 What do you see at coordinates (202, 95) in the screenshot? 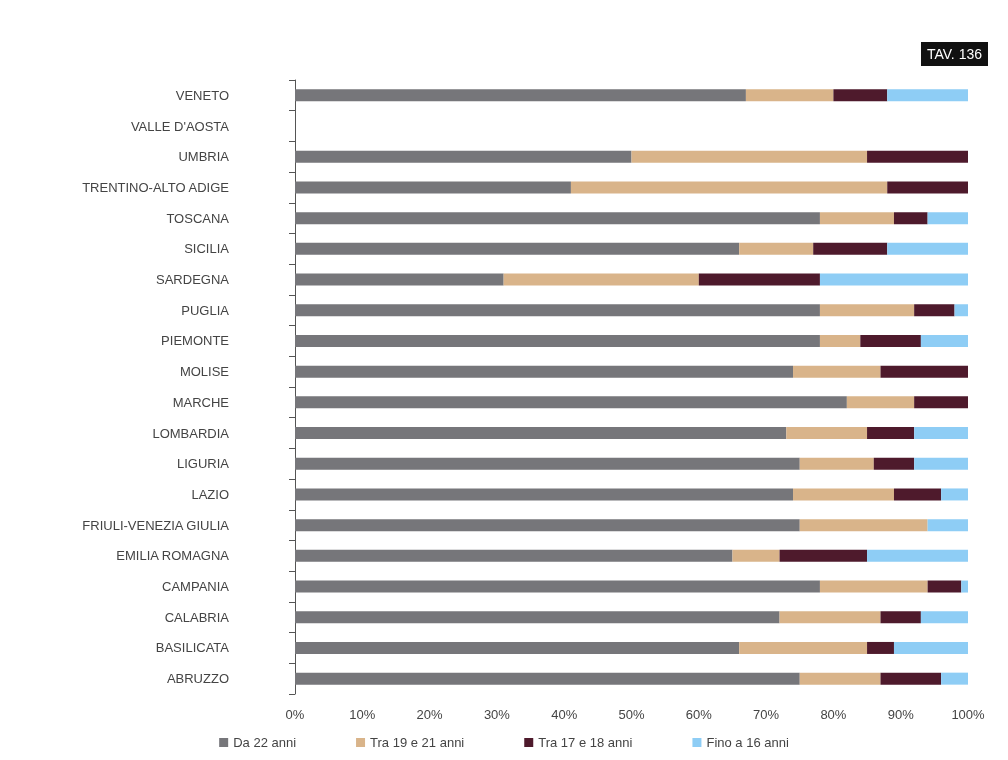
I see `y-tick-label: VENETO` at bounding box center [202, 95].